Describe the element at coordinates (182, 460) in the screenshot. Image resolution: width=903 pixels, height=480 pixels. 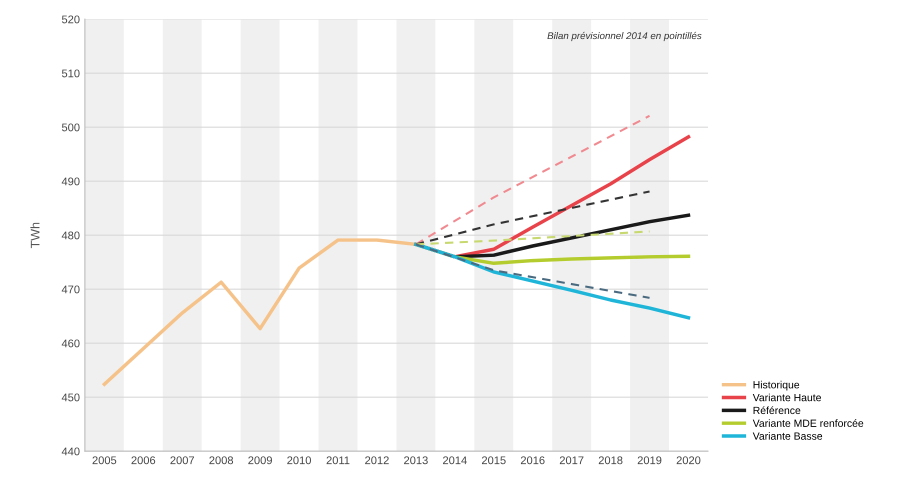
I see `x-tick-label: 2007` at that location.